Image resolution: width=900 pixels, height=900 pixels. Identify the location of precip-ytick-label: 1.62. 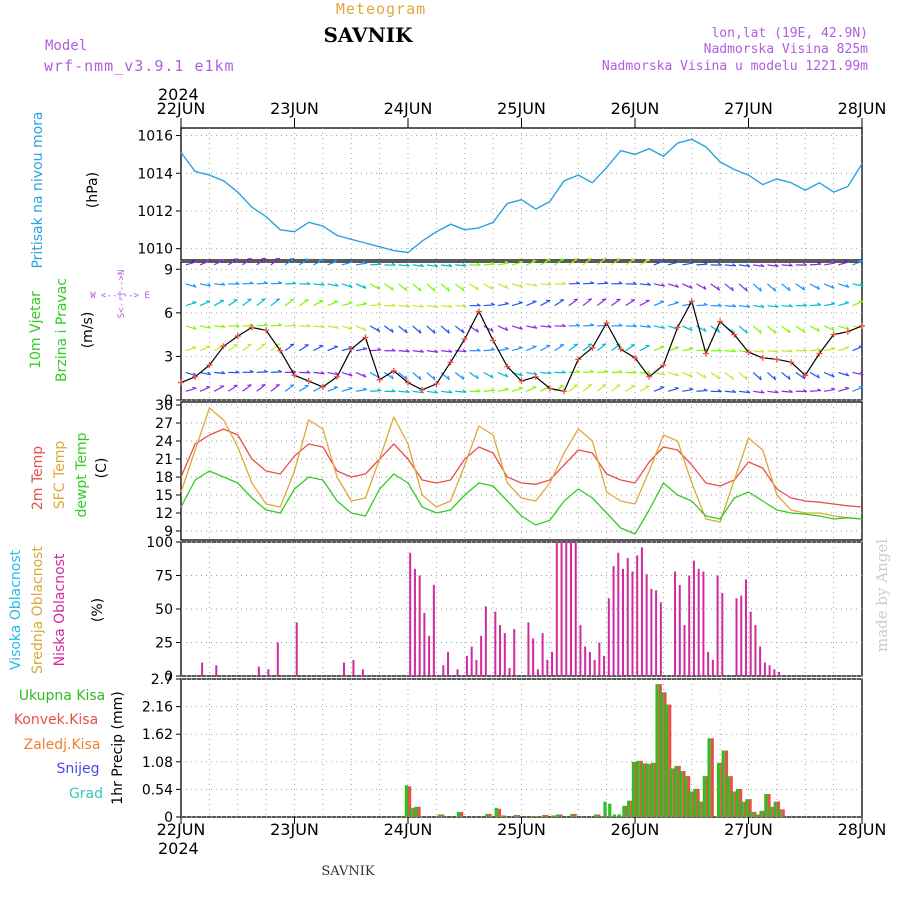
(157, 735).